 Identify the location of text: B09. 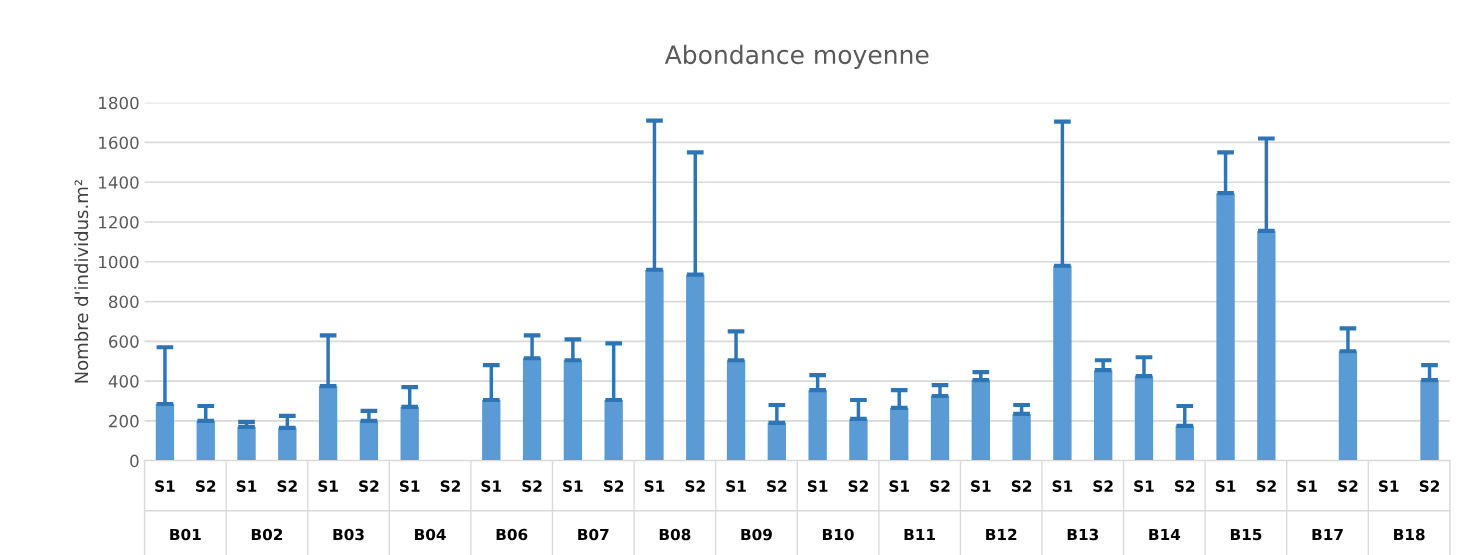
(756, 534).